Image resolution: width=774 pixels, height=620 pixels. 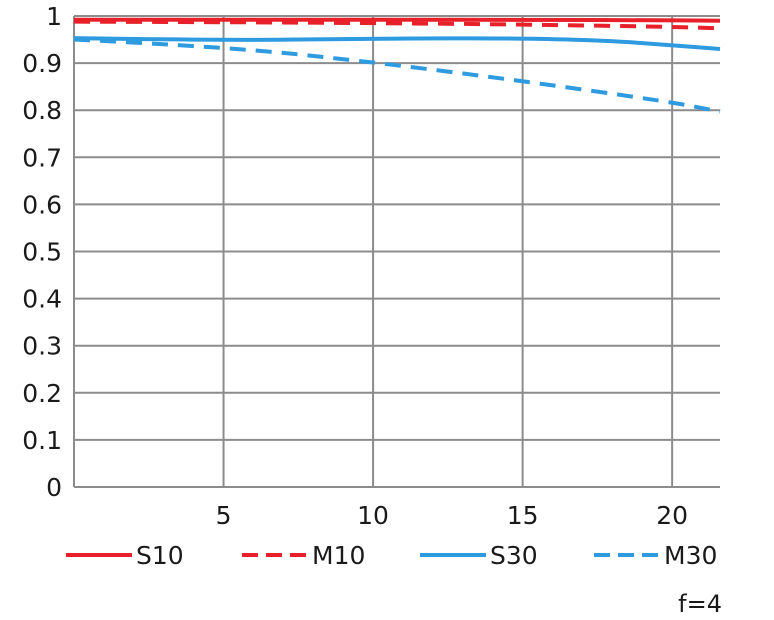 What do you see at coordinates (397, 20) in the screenshot?
I see `series-line-s10` at bounding box center [397, 20].